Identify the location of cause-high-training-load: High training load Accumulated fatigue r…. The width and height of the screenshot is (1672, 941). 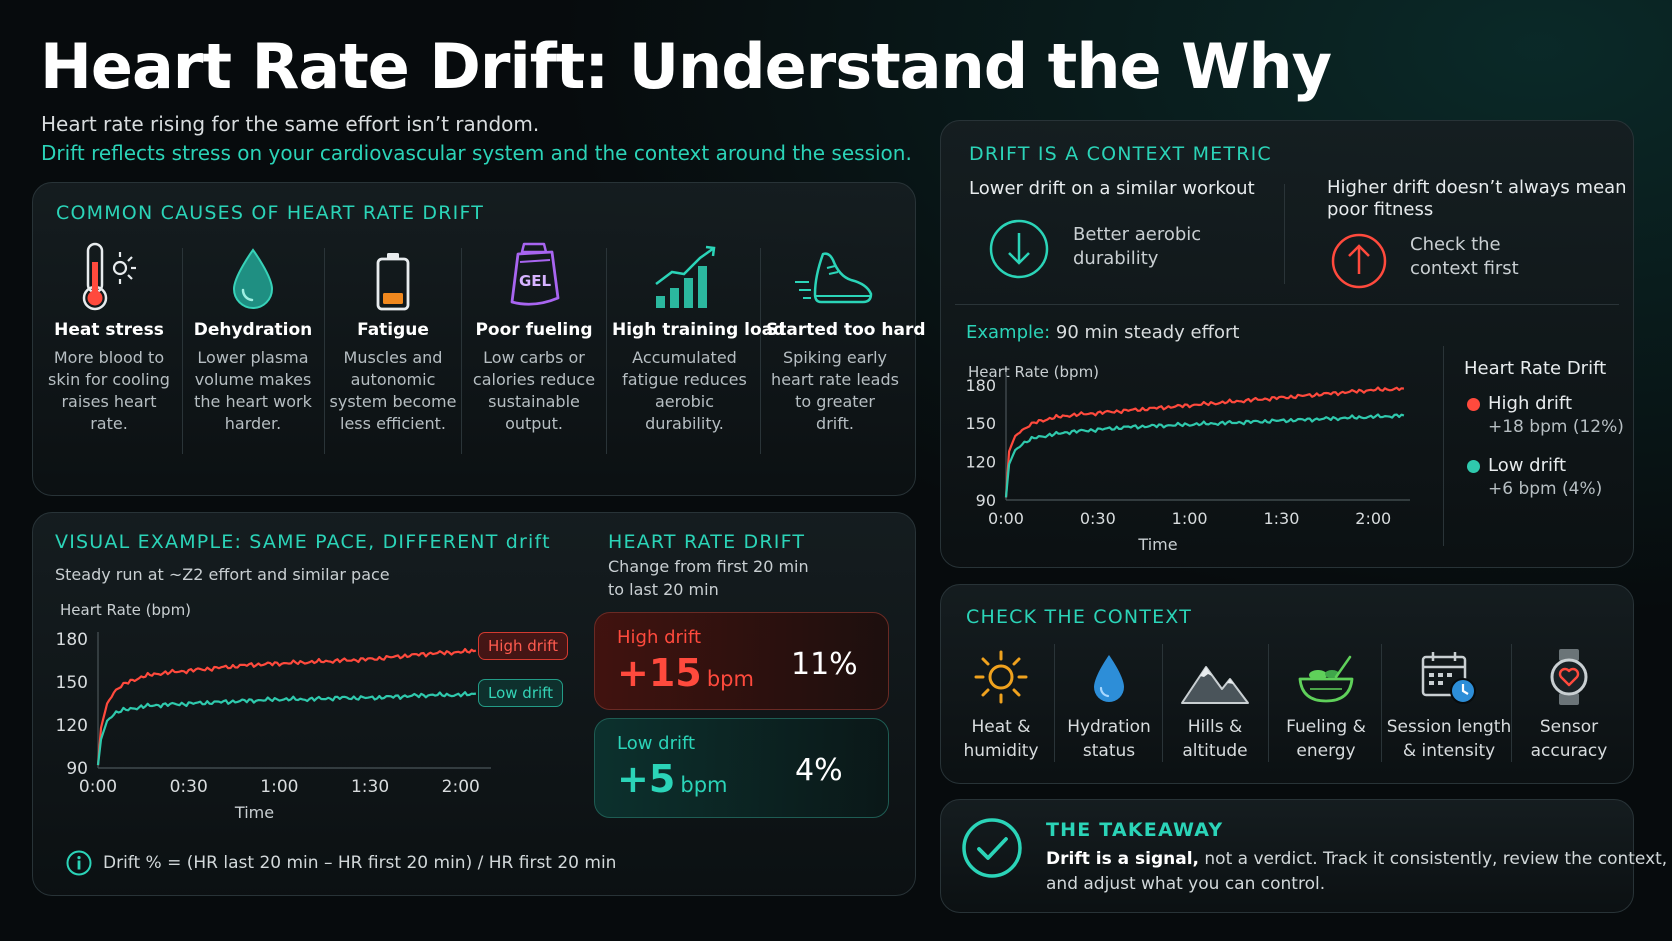
(699, 337).